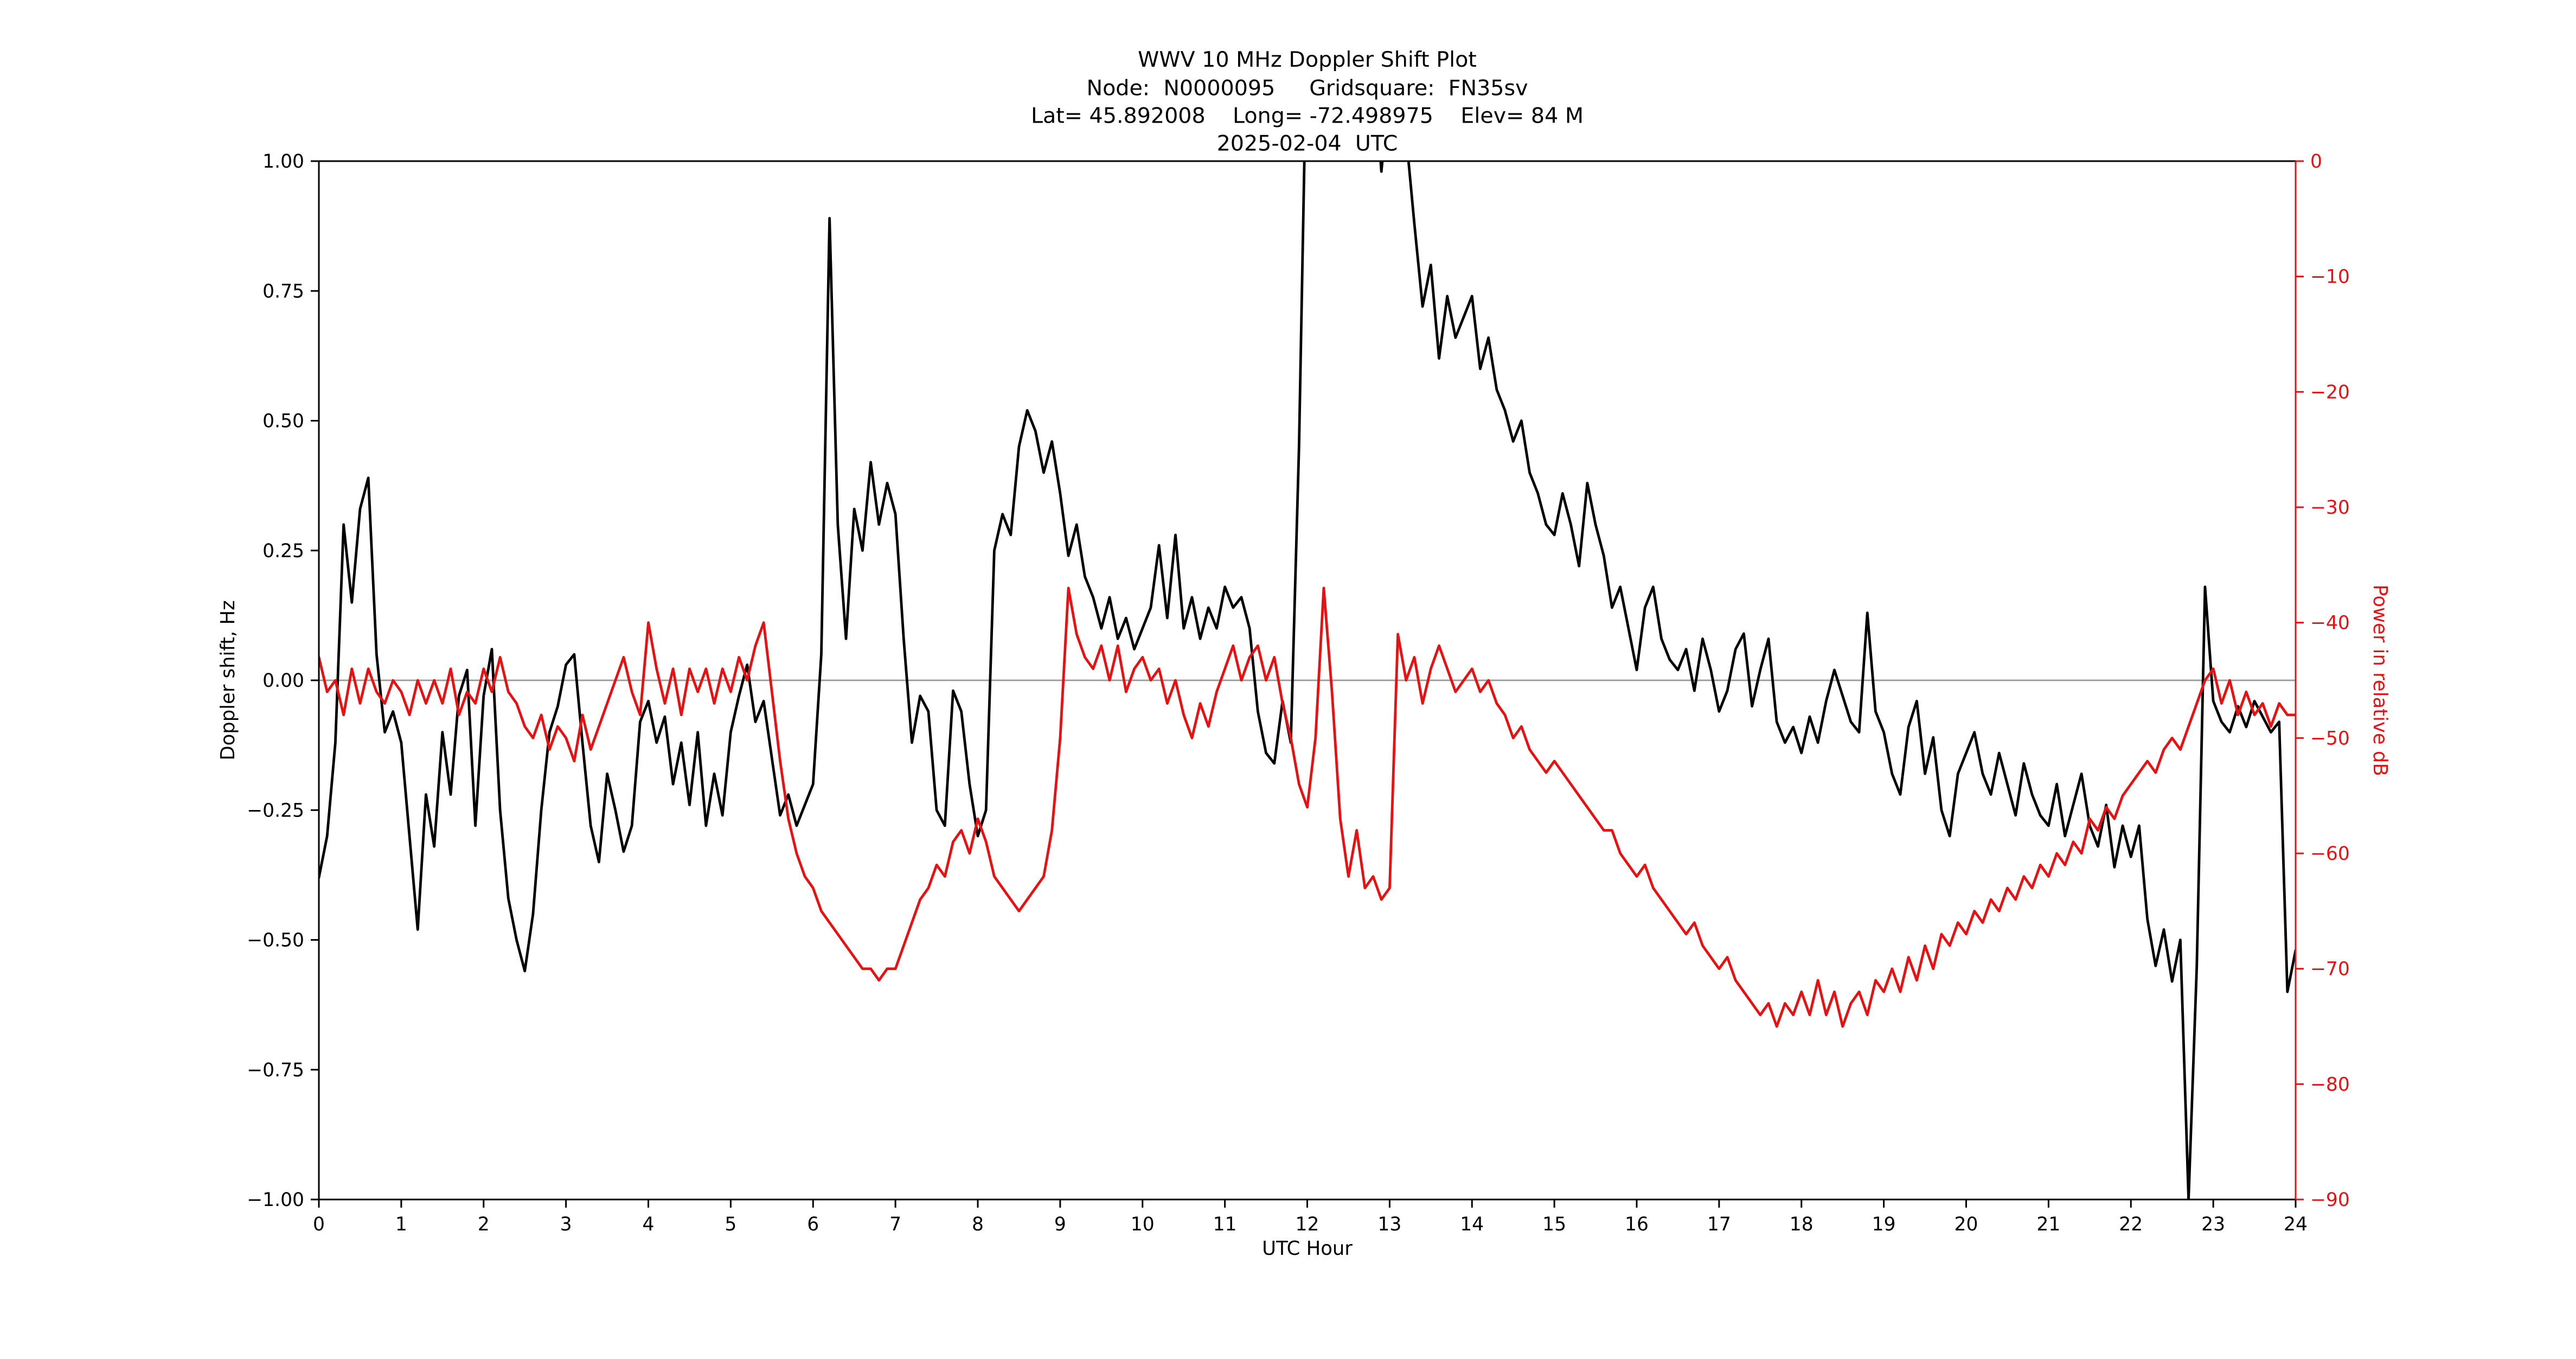  What do you see at coordinates (2330, 277) in the screenshot?
I see `right-y-tick-label: −10` at bounding box center [2330, 277].